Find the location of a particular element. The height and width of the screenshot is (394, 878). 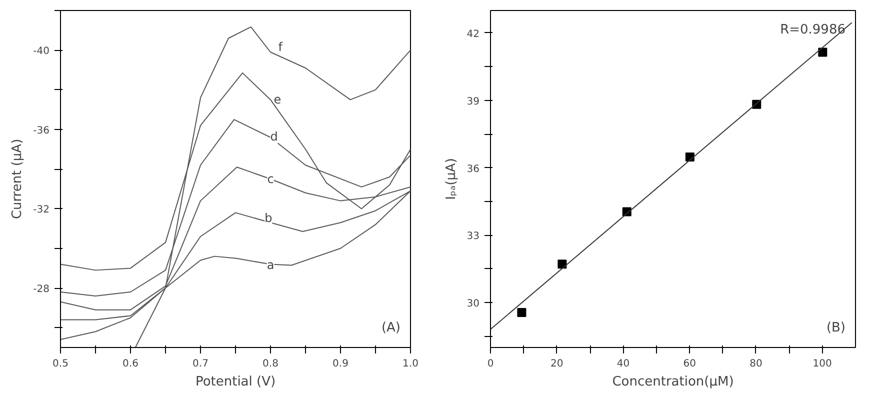

annotation: b is located at coordinates (268, 218).